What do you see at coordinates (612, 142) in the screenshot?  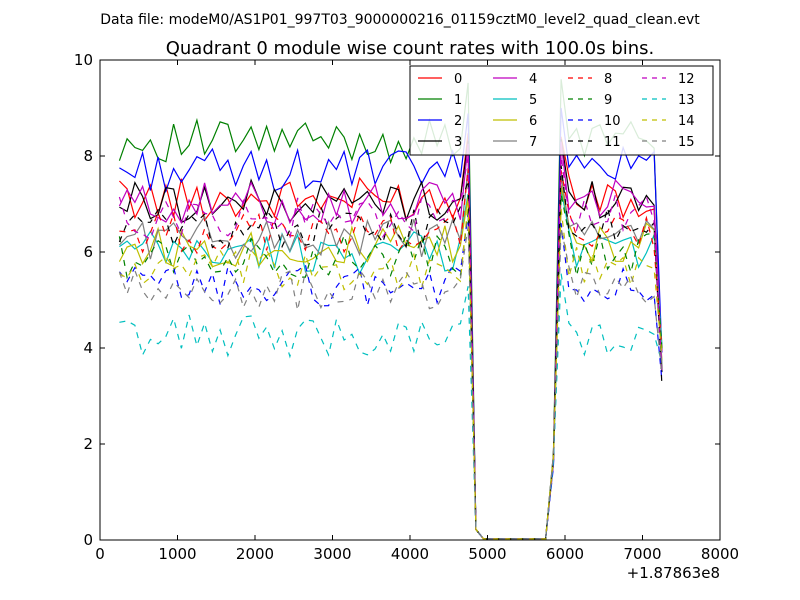 I see `legend-label-11: 11` at bounding box center [612, 142].